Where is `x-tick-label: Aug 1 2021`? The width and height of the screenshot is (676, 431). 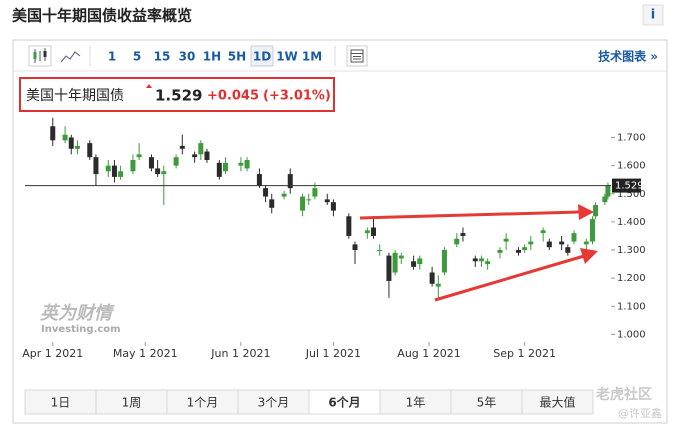 x-tick-label: Aug 1 2021 is located at coordinates (428, 353).